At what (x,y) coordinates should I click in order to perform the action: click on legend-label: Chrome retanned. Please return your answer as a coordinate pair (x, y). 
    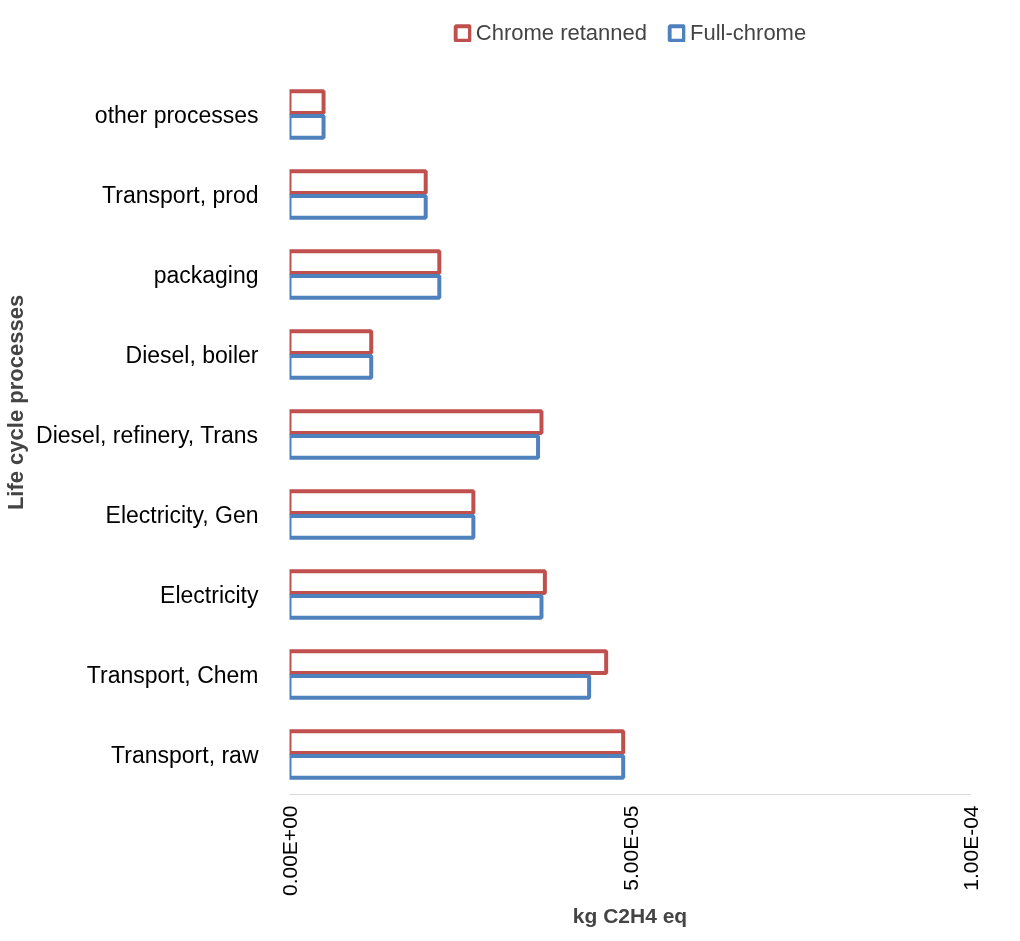
    Looking at the image, I should click on (561, 33).